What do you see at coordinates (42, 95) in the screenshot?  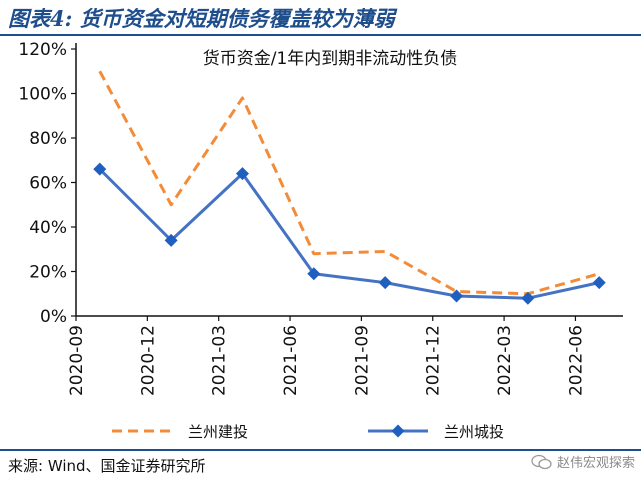 I see `y-tick-label: 100%` at bounding box center [42, 95].